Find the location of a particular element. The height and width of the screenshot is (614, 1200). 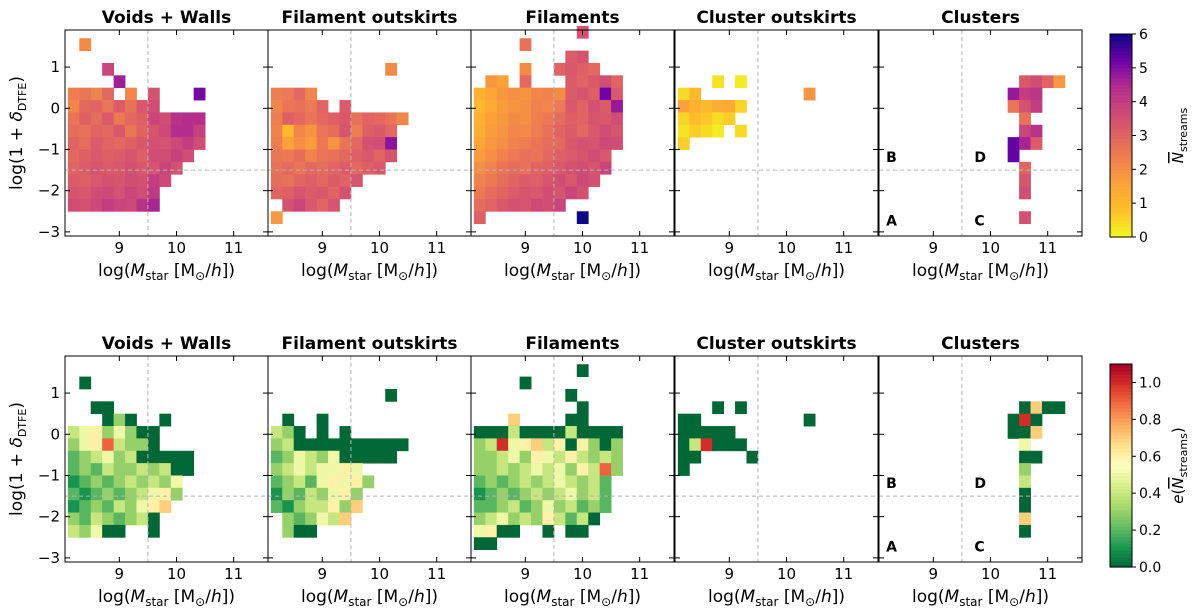

colorbar-frame is located at coordinates (1121, 465).